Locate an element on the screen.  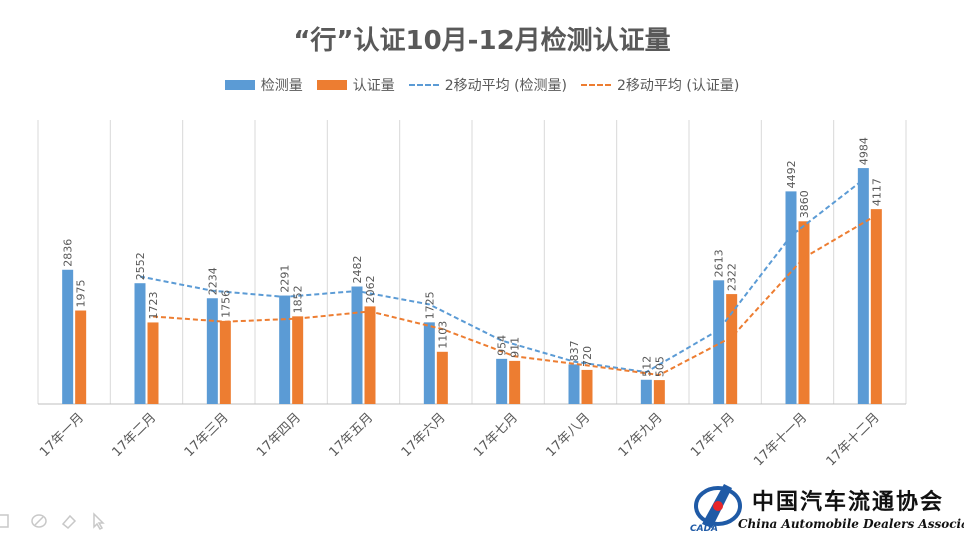
data-label-certification: 505 is located at coordinates (659, 366).